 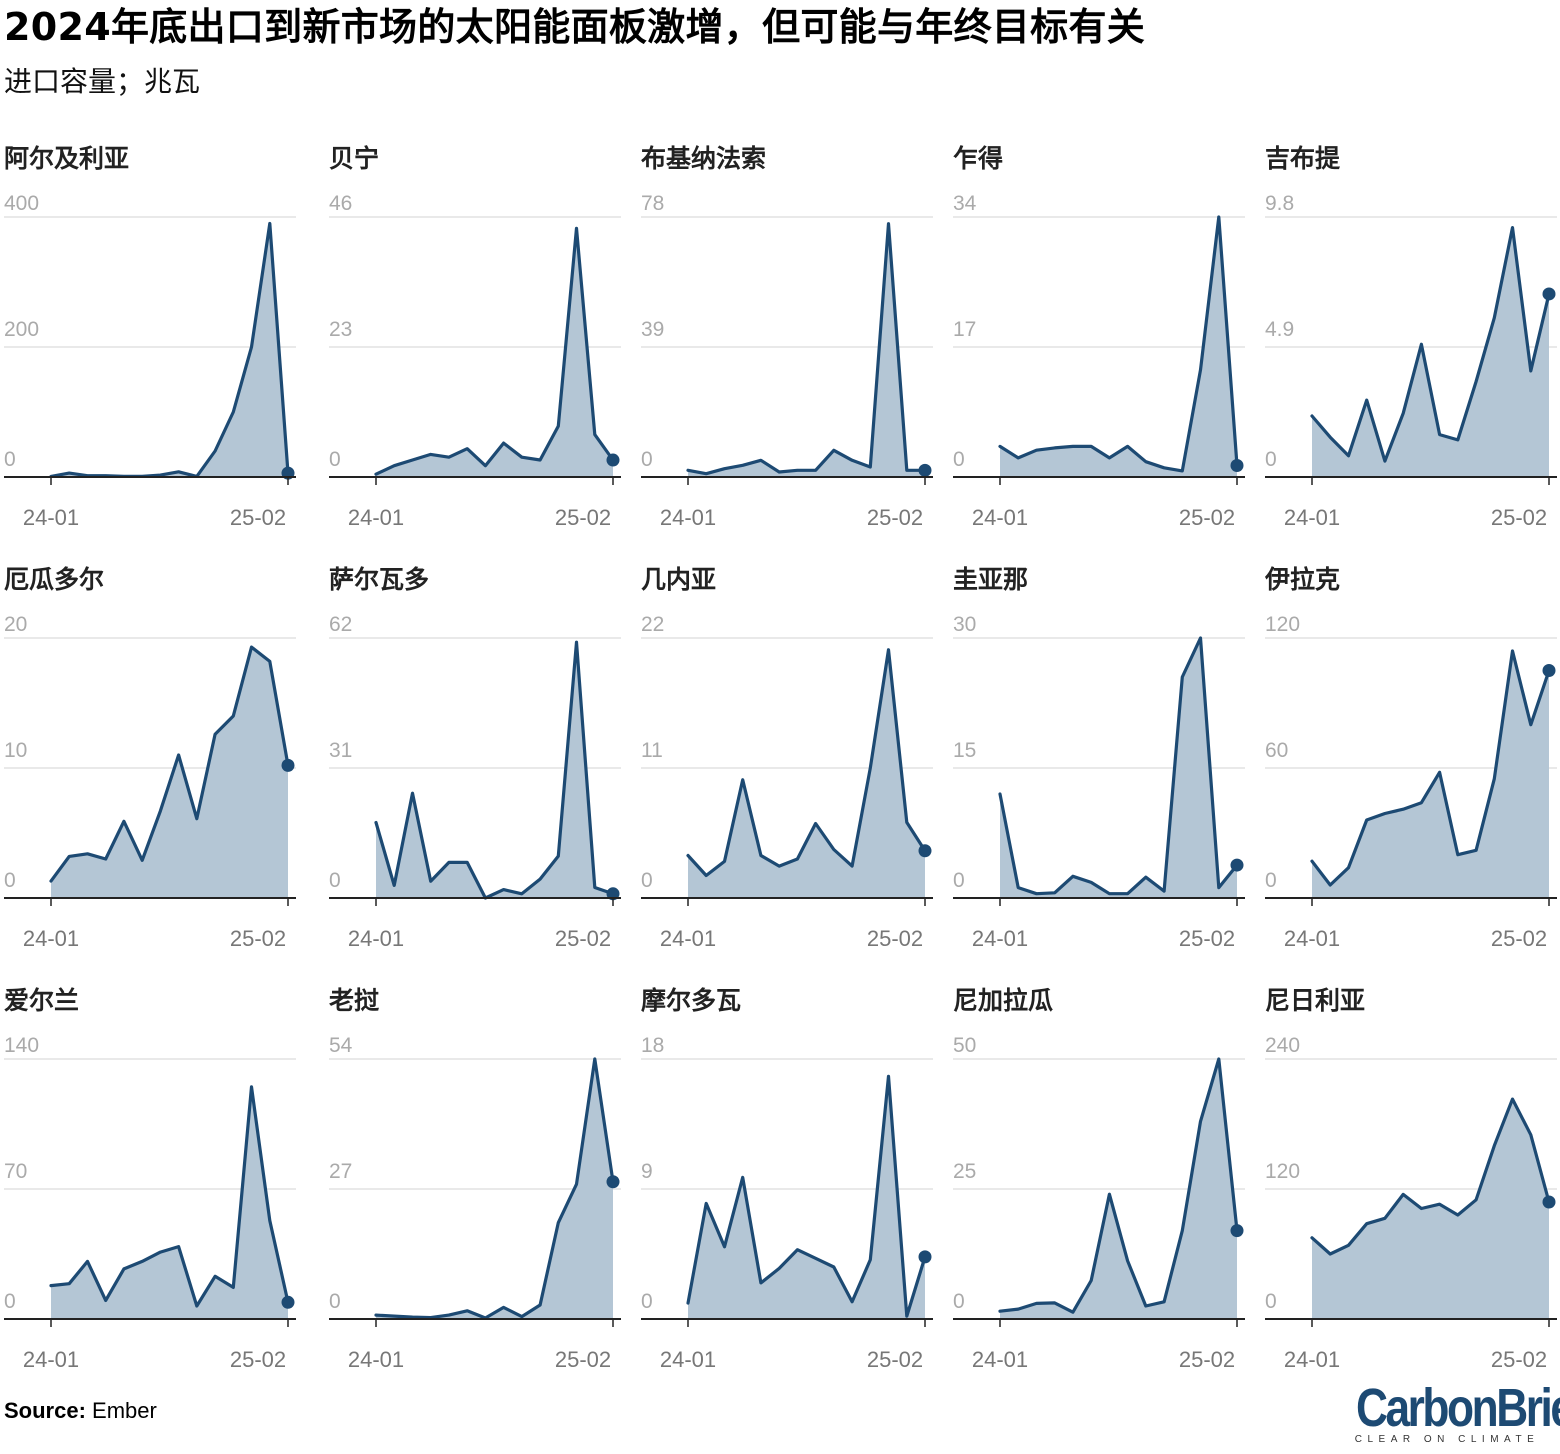 I want to click on panel-title: 几内亚, so click(x=678, y=579).